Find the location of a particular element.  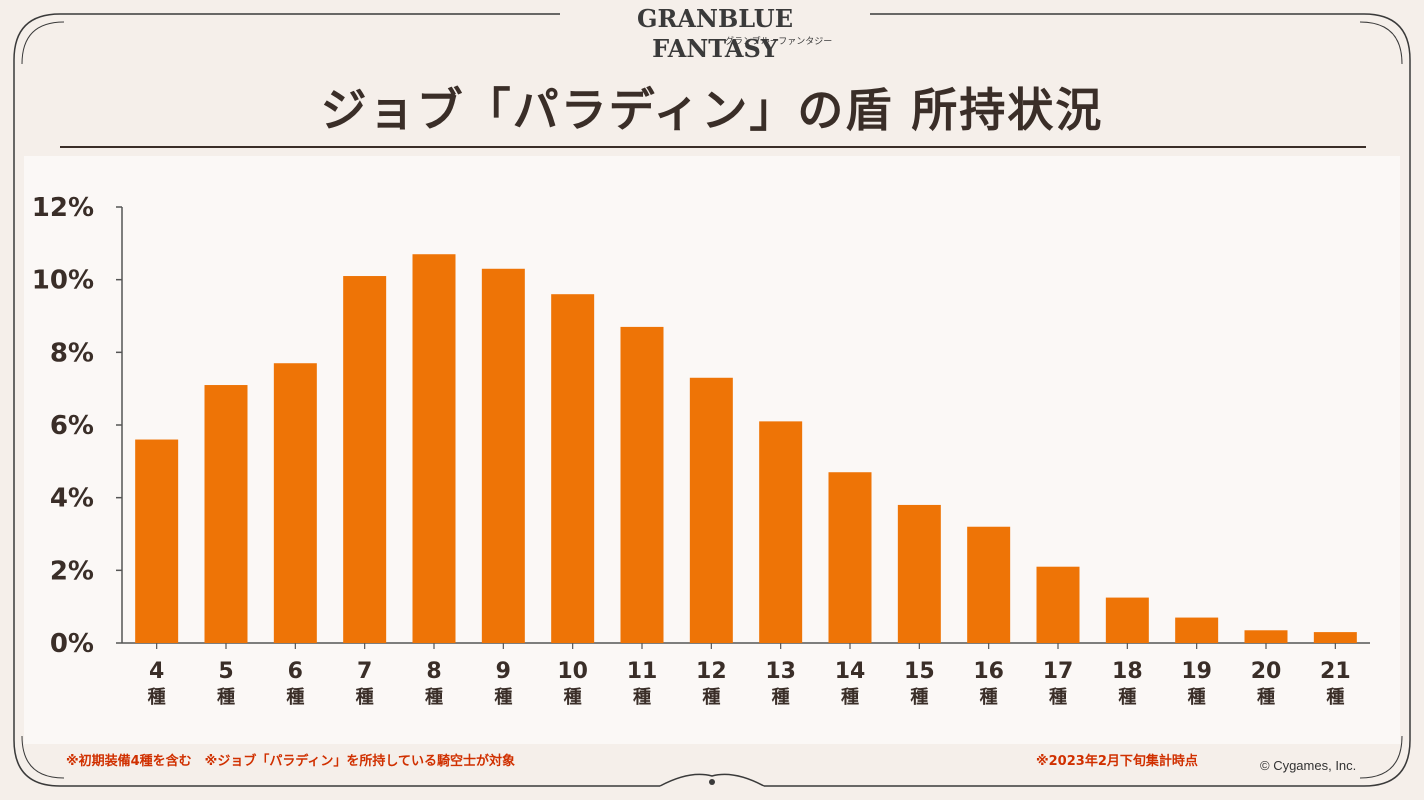

x-tick-label: 10 is located at coordinates (572, 671).